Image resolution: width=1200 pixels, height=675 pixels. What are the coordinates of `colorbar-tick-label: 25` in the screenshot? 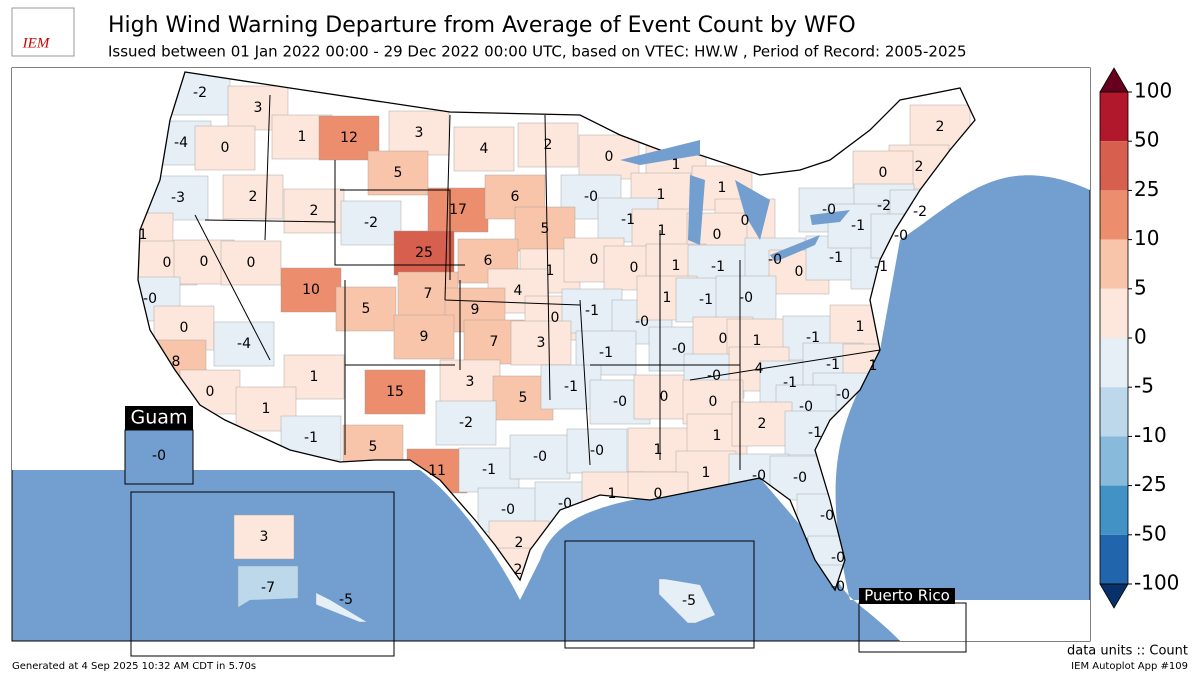 It's located at (1146, 189).